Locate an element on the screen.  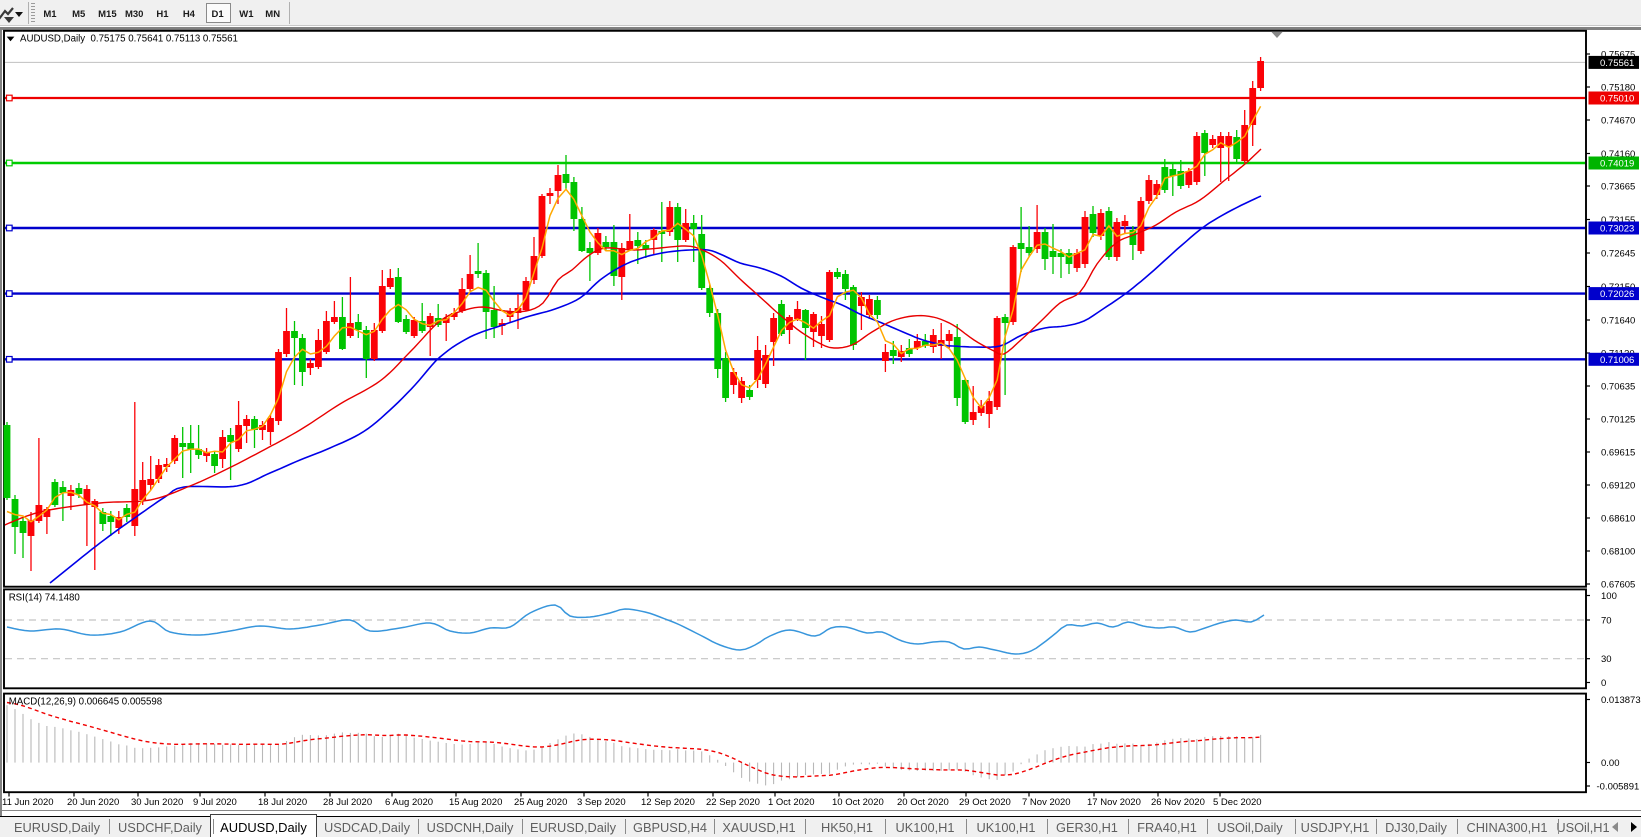
svg-text:MACD(12,26,9) 0.006645 0.00559: MACD(12,26,9) 0.006645 0.005598 is located at coordinates (86, 702).